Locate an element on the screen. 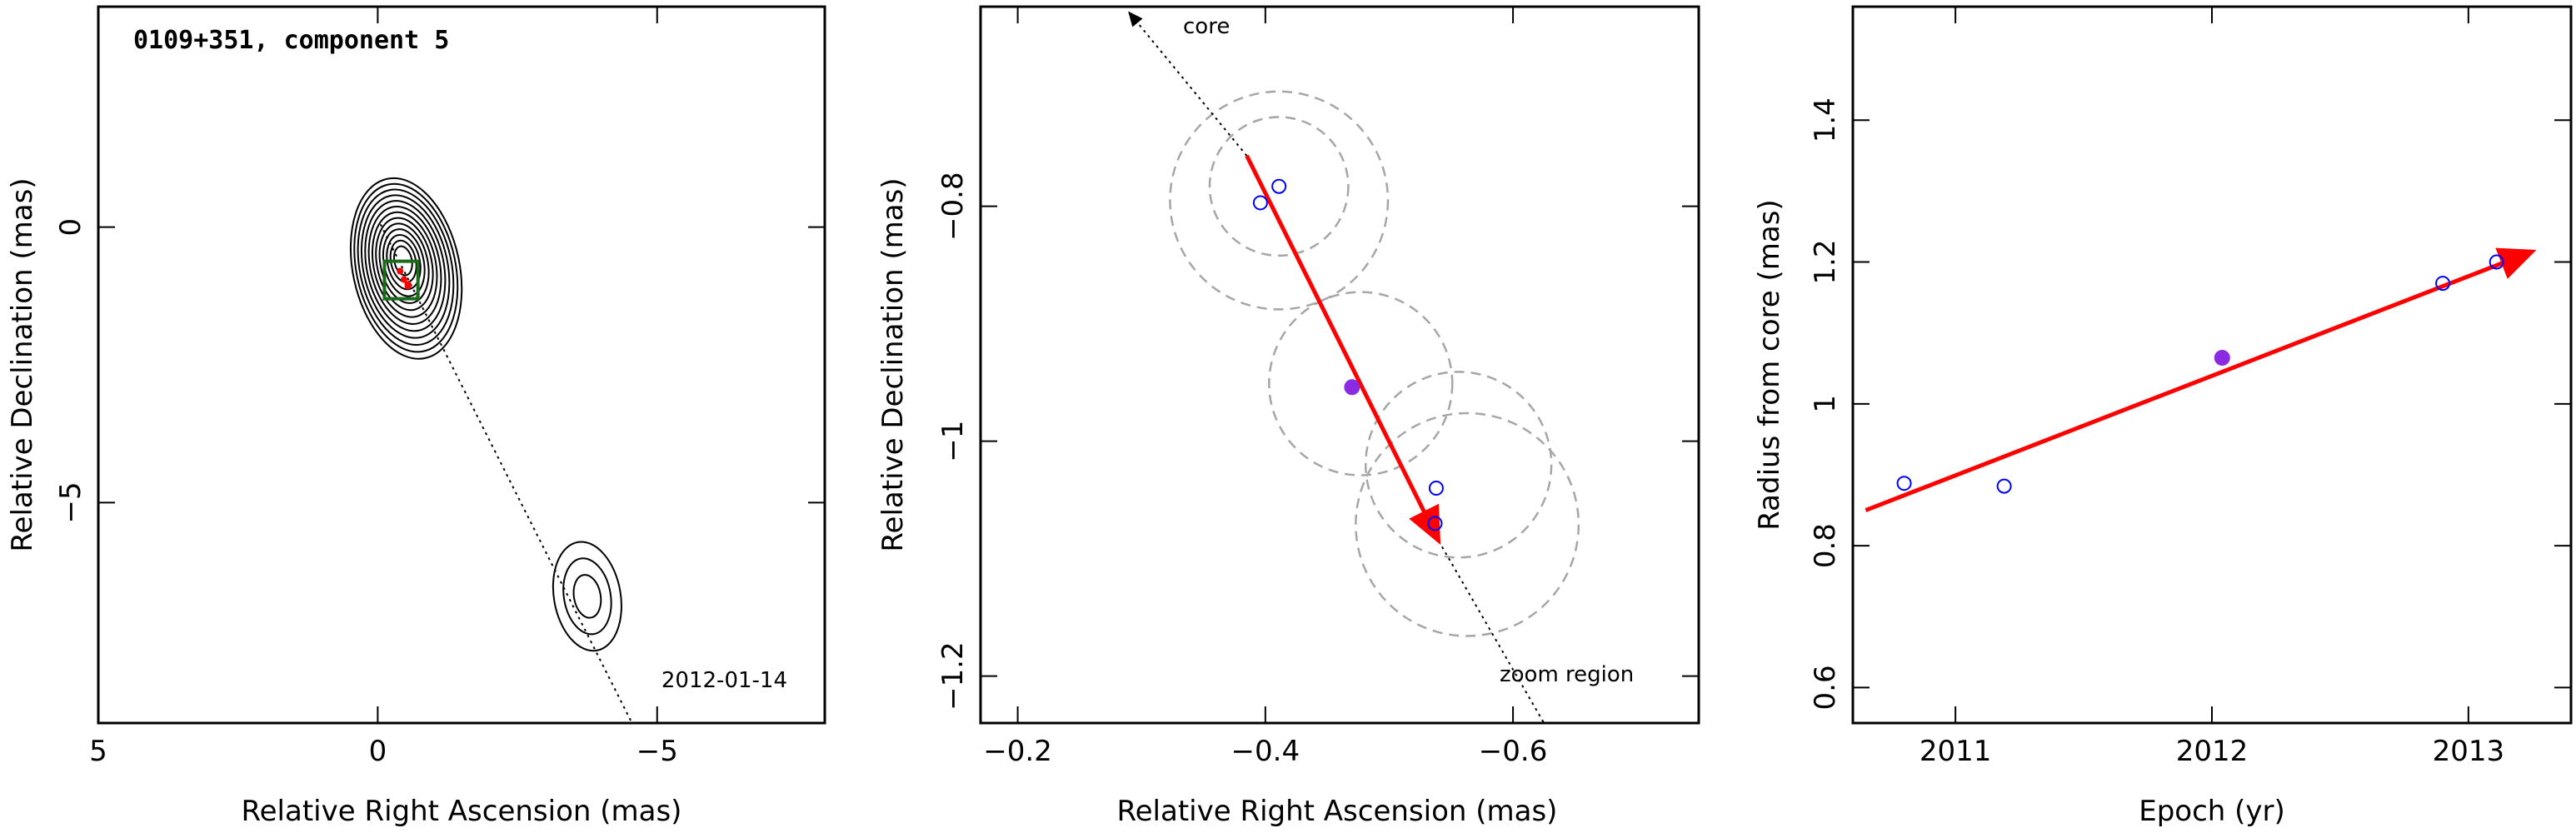 Image resolution: width=2576 pixels, height=833 pixels. panel3-y-tick-label: 1 is located at coordinates (1825, 404).